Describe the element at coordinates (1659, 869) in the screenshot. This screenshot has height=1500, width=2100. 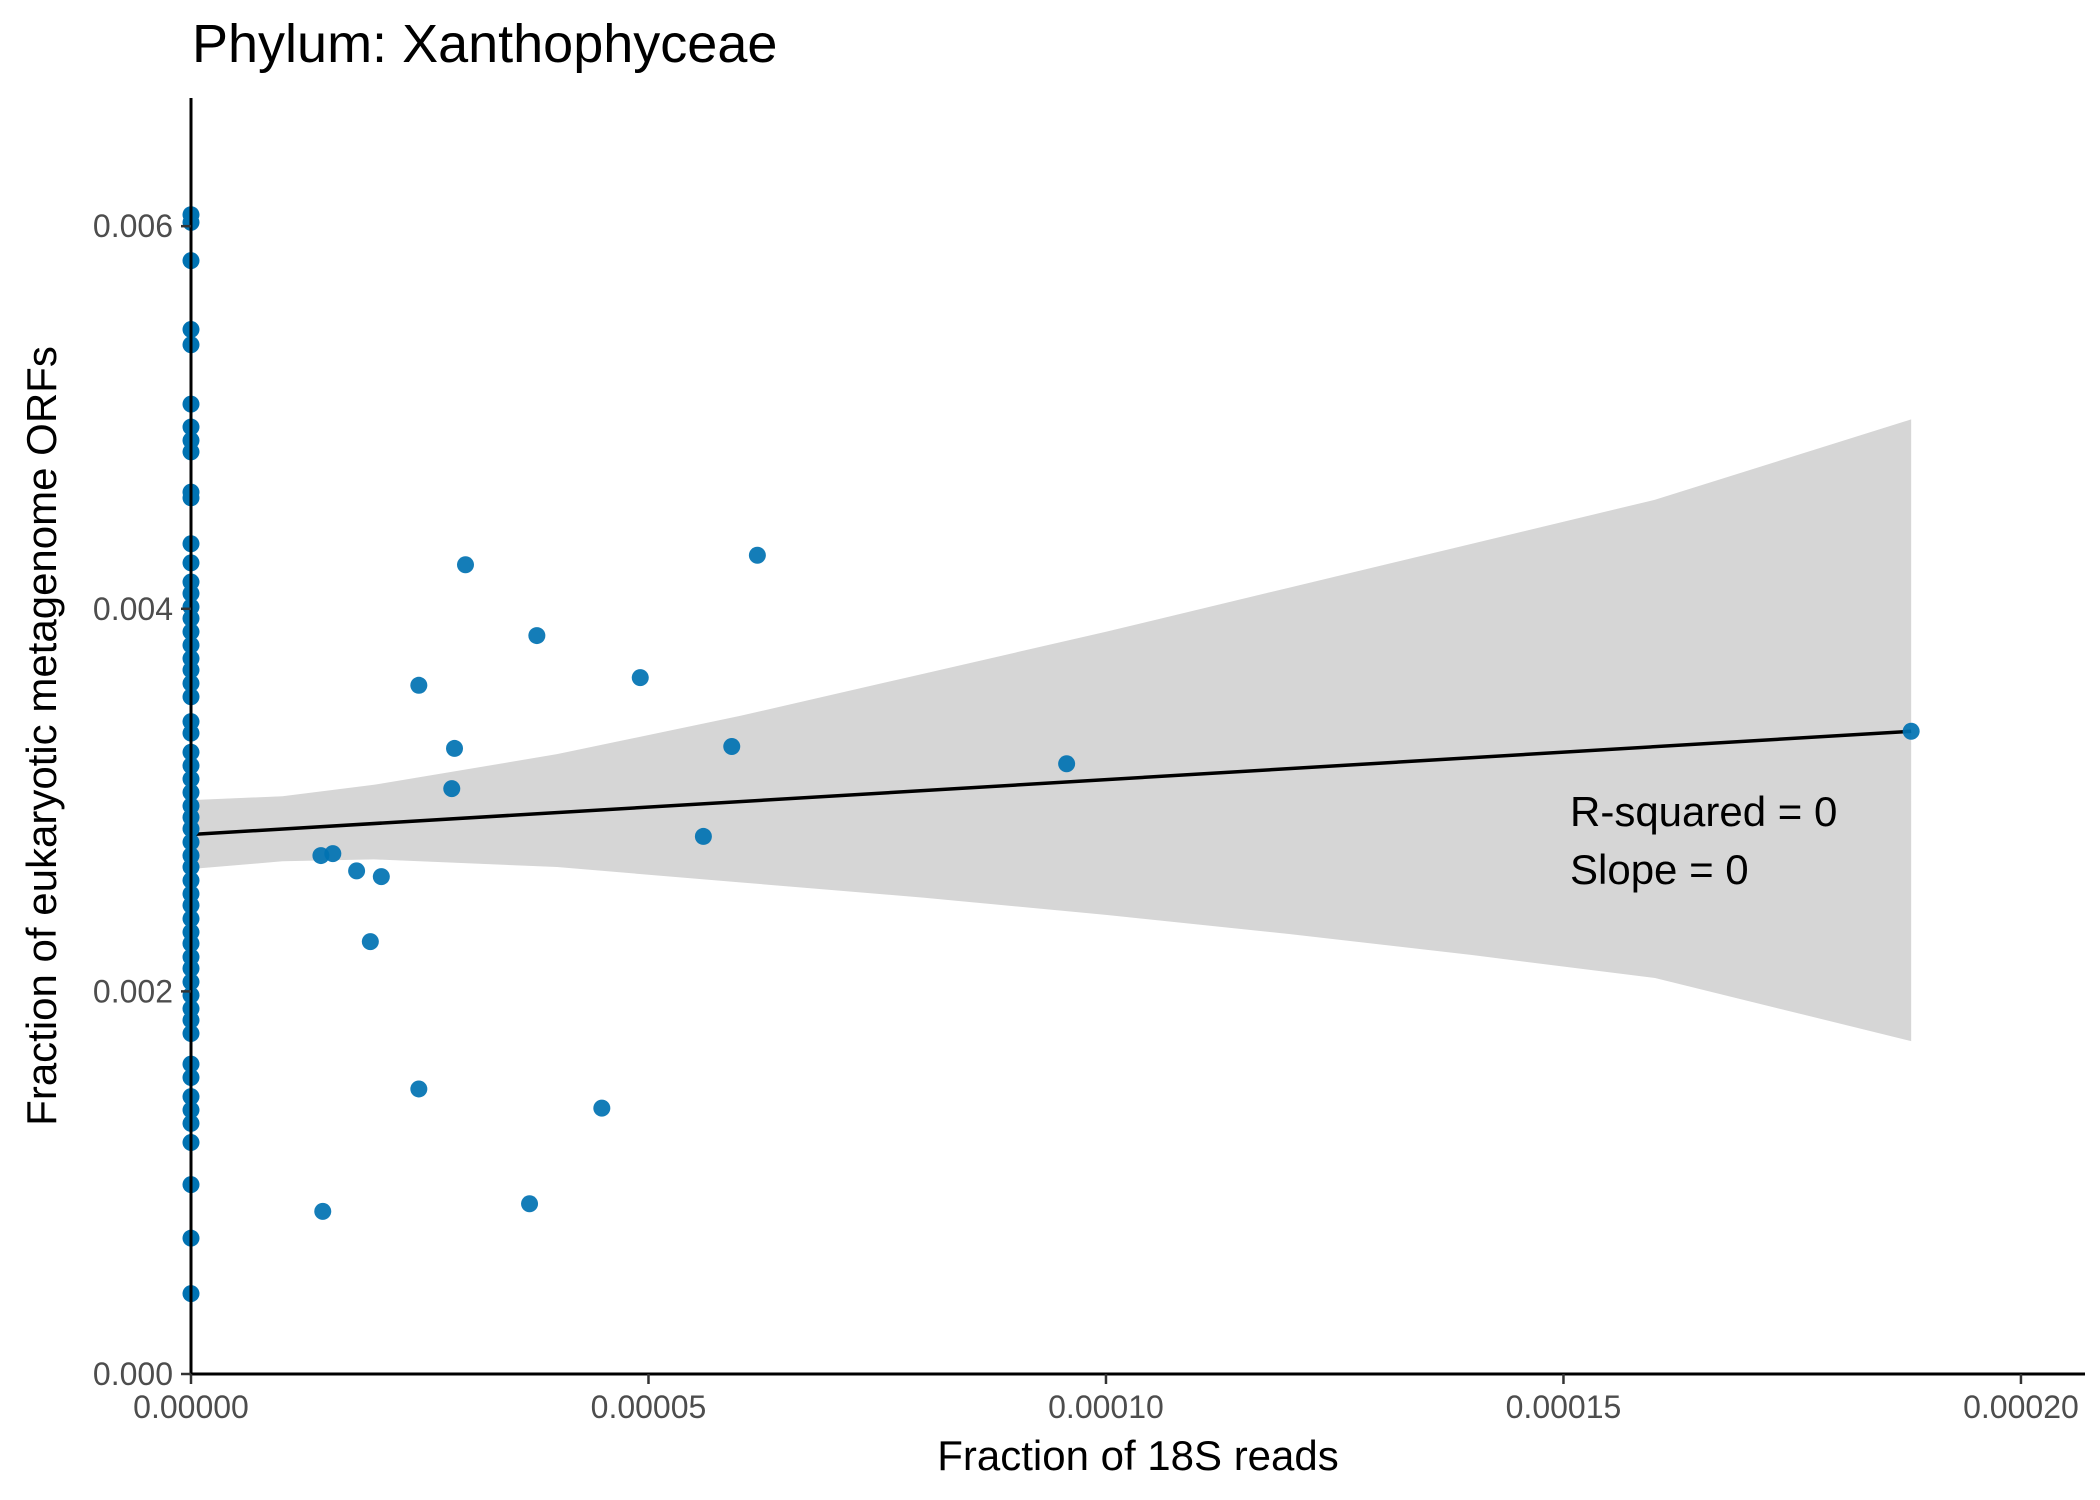
I see `slope-annotation: Slope = 0` at that location.